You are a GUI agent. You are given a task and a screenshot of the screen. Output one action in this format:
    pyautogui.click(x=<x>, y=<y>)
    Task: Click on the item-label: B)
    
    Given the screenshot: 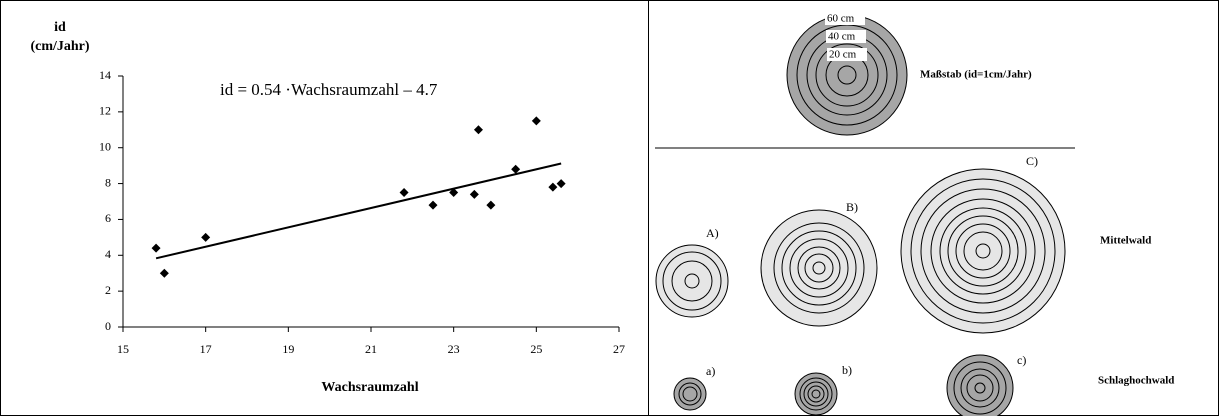 What is the action you would take?
    pyautogui.click(x=852, y=207)
    